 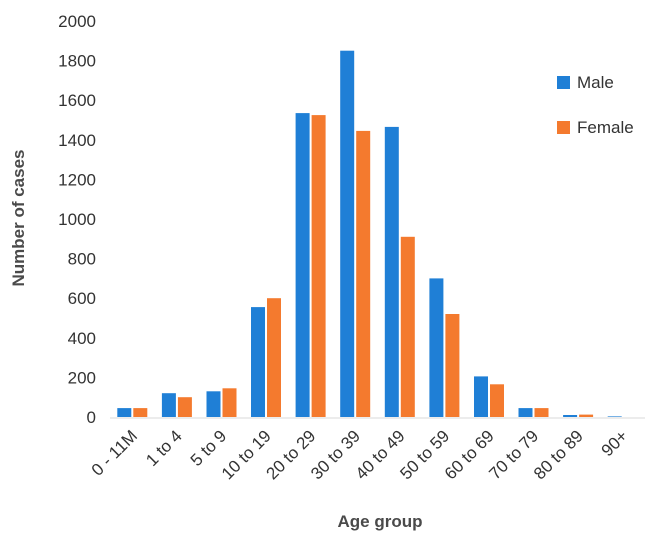 What do you see at coordinates (82, 259) in the screenshot?
I see `y-tick-label: 800` at bounding box center [82, 259].